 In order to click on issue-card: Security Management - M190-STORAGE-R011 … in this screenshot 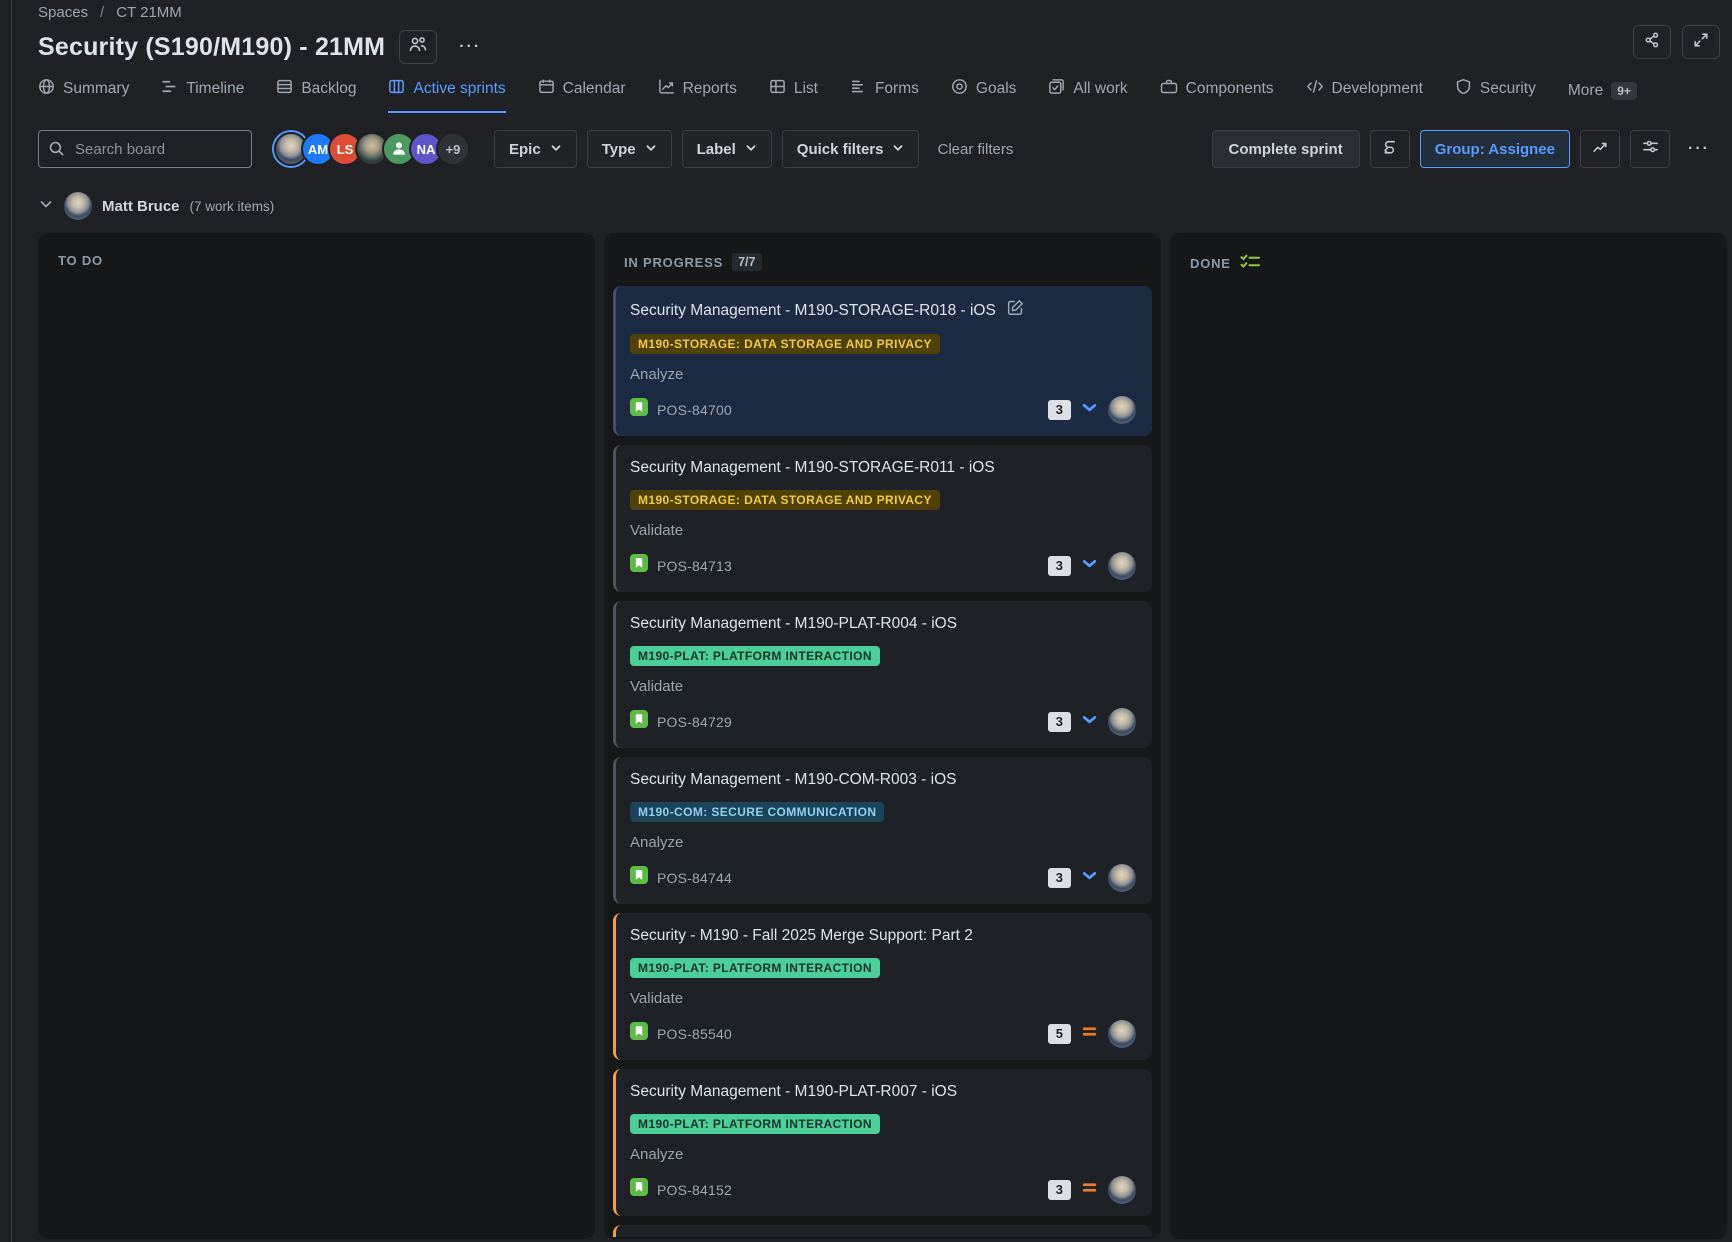, I will do `click(882, 518)`.